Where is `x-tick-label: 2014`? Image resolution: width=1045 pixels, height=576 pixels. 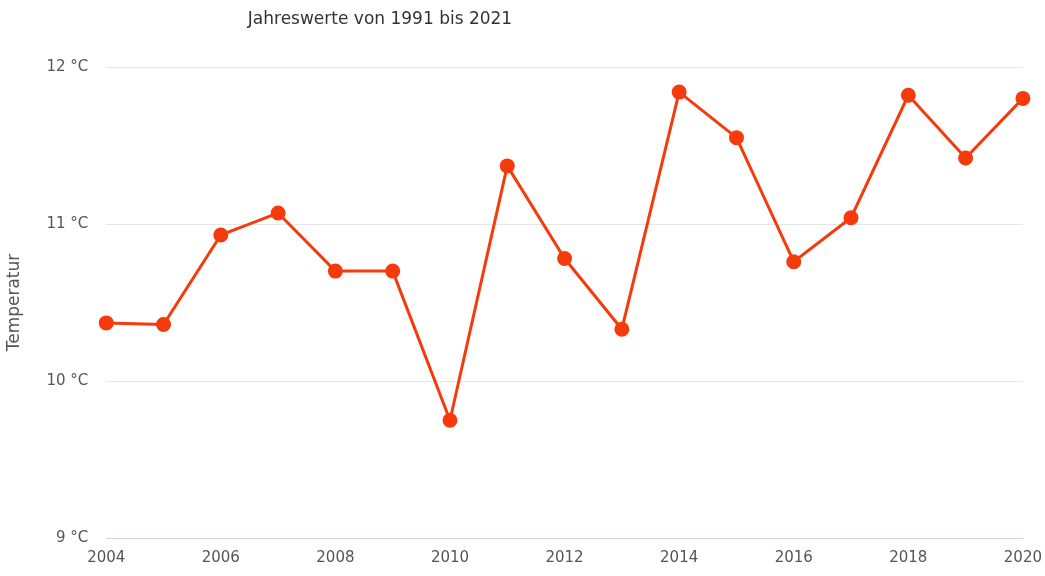 x-tick-label: 2014 is located at coordinates (679, 556).